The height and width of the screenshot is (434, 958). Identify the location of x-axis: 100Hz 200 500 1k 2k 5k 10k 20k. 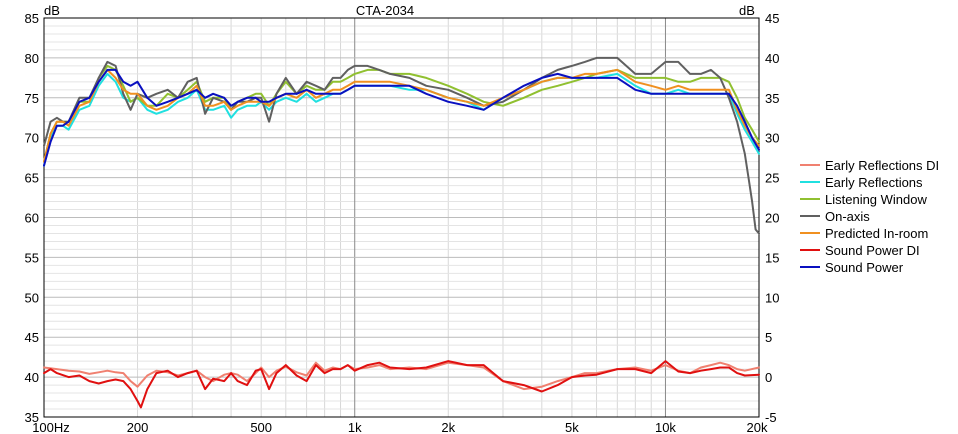
(400, 427).